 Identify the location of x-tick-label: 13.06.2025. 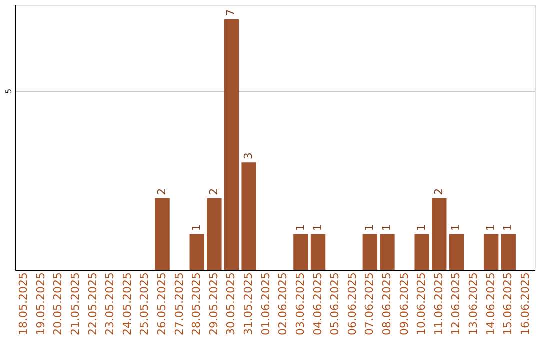
(473, 304).